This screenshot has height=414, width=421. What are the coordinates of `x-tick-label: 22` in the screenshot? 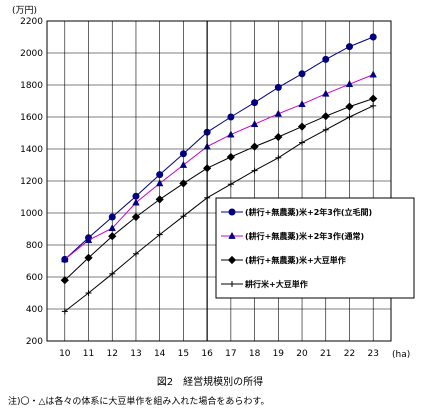 It's located at (349, 354).